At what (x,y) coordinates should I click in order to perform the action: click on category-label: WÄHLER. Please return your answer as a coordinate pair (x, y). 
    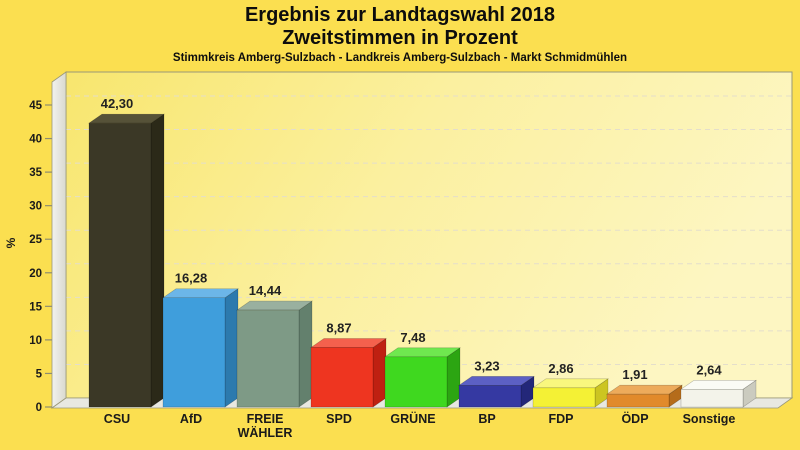
    Looking at the image, I should click on (265, 432).